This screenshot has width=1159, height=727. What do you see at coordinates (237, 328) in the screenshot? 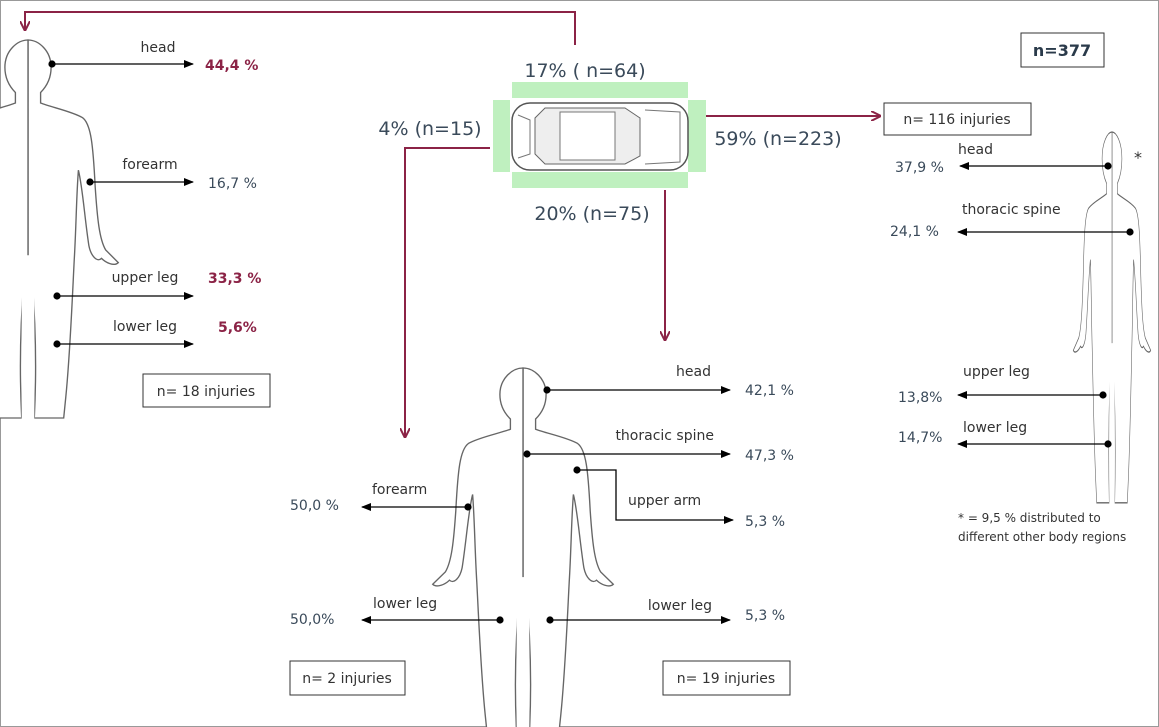
I see `region-value: 5,6%` at bounding box center [237, 328].